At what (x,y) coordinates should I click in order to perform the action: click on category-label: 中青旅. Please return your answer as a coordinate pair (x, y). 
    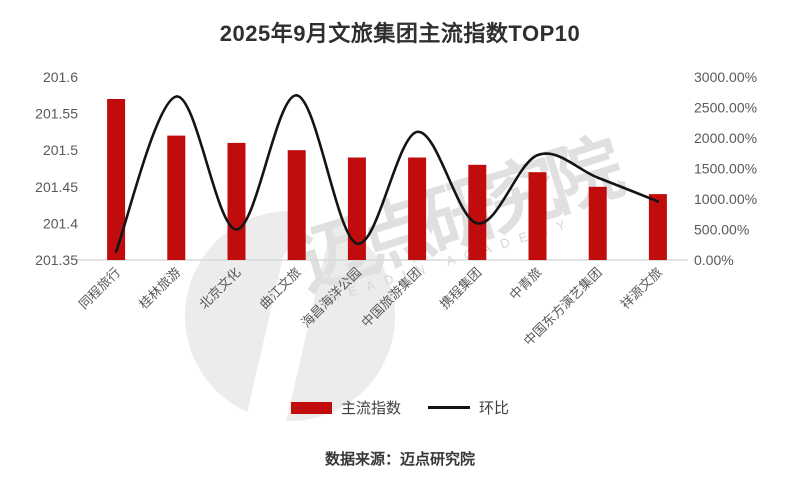
    Looking at the image, I should click on (525, 284).